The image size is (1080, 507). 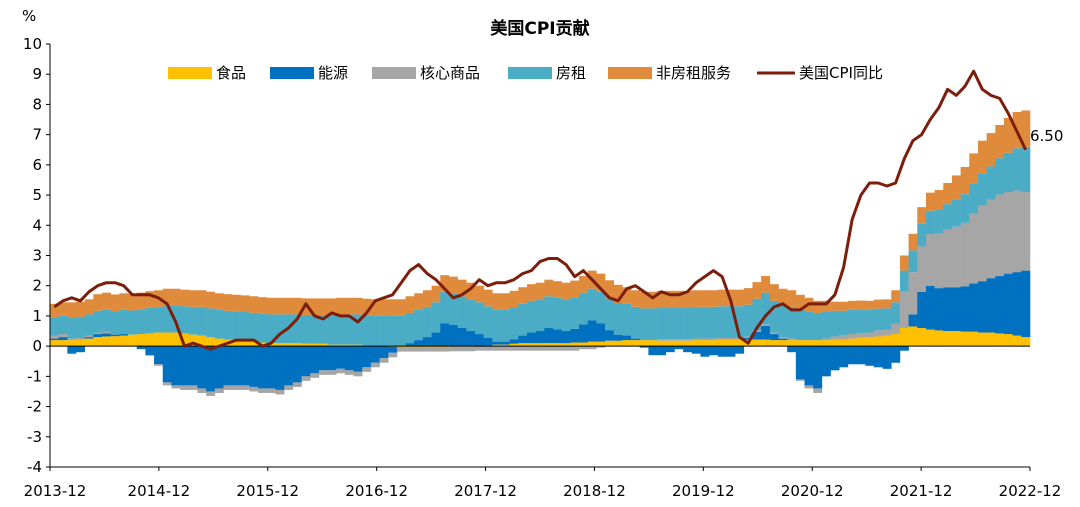 What do you see at coordinates (190, 73) in the screenshot?
I see `legend-swatch-food` at bounding box center [190, 73].